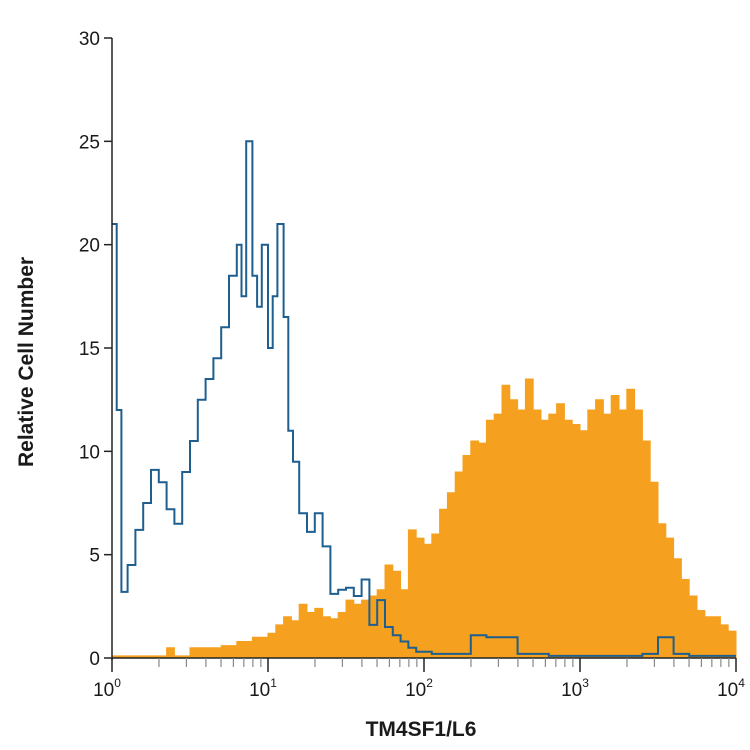  What do you see at coordinates (107, 688) in the screenshot?
I see `x-tick-label: 10⁰` at bounding box center [107, 688].